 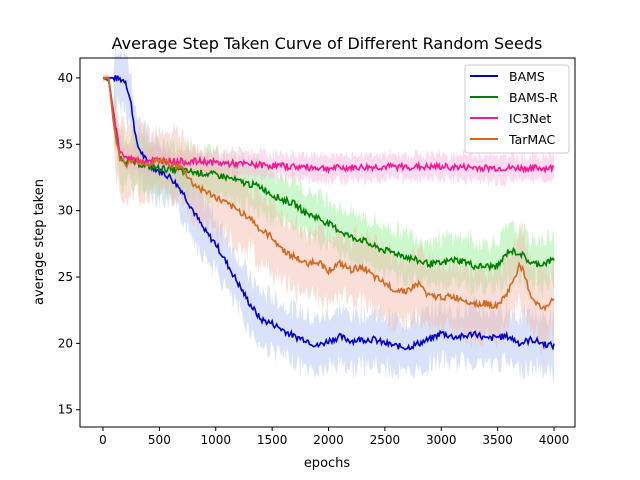 I want to click on x-tick-label: 4000, so click(x=554, y=440).